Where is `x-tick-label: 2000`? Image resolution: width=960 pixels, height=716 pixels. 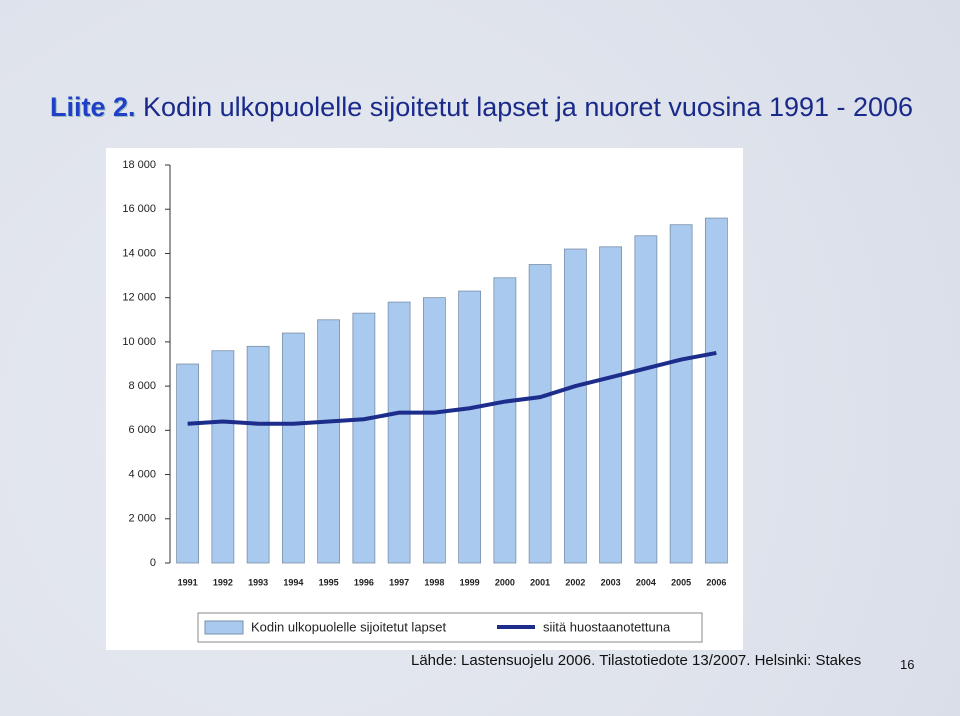
x-tick-label: 2000 is located at coordinates (505, 582).